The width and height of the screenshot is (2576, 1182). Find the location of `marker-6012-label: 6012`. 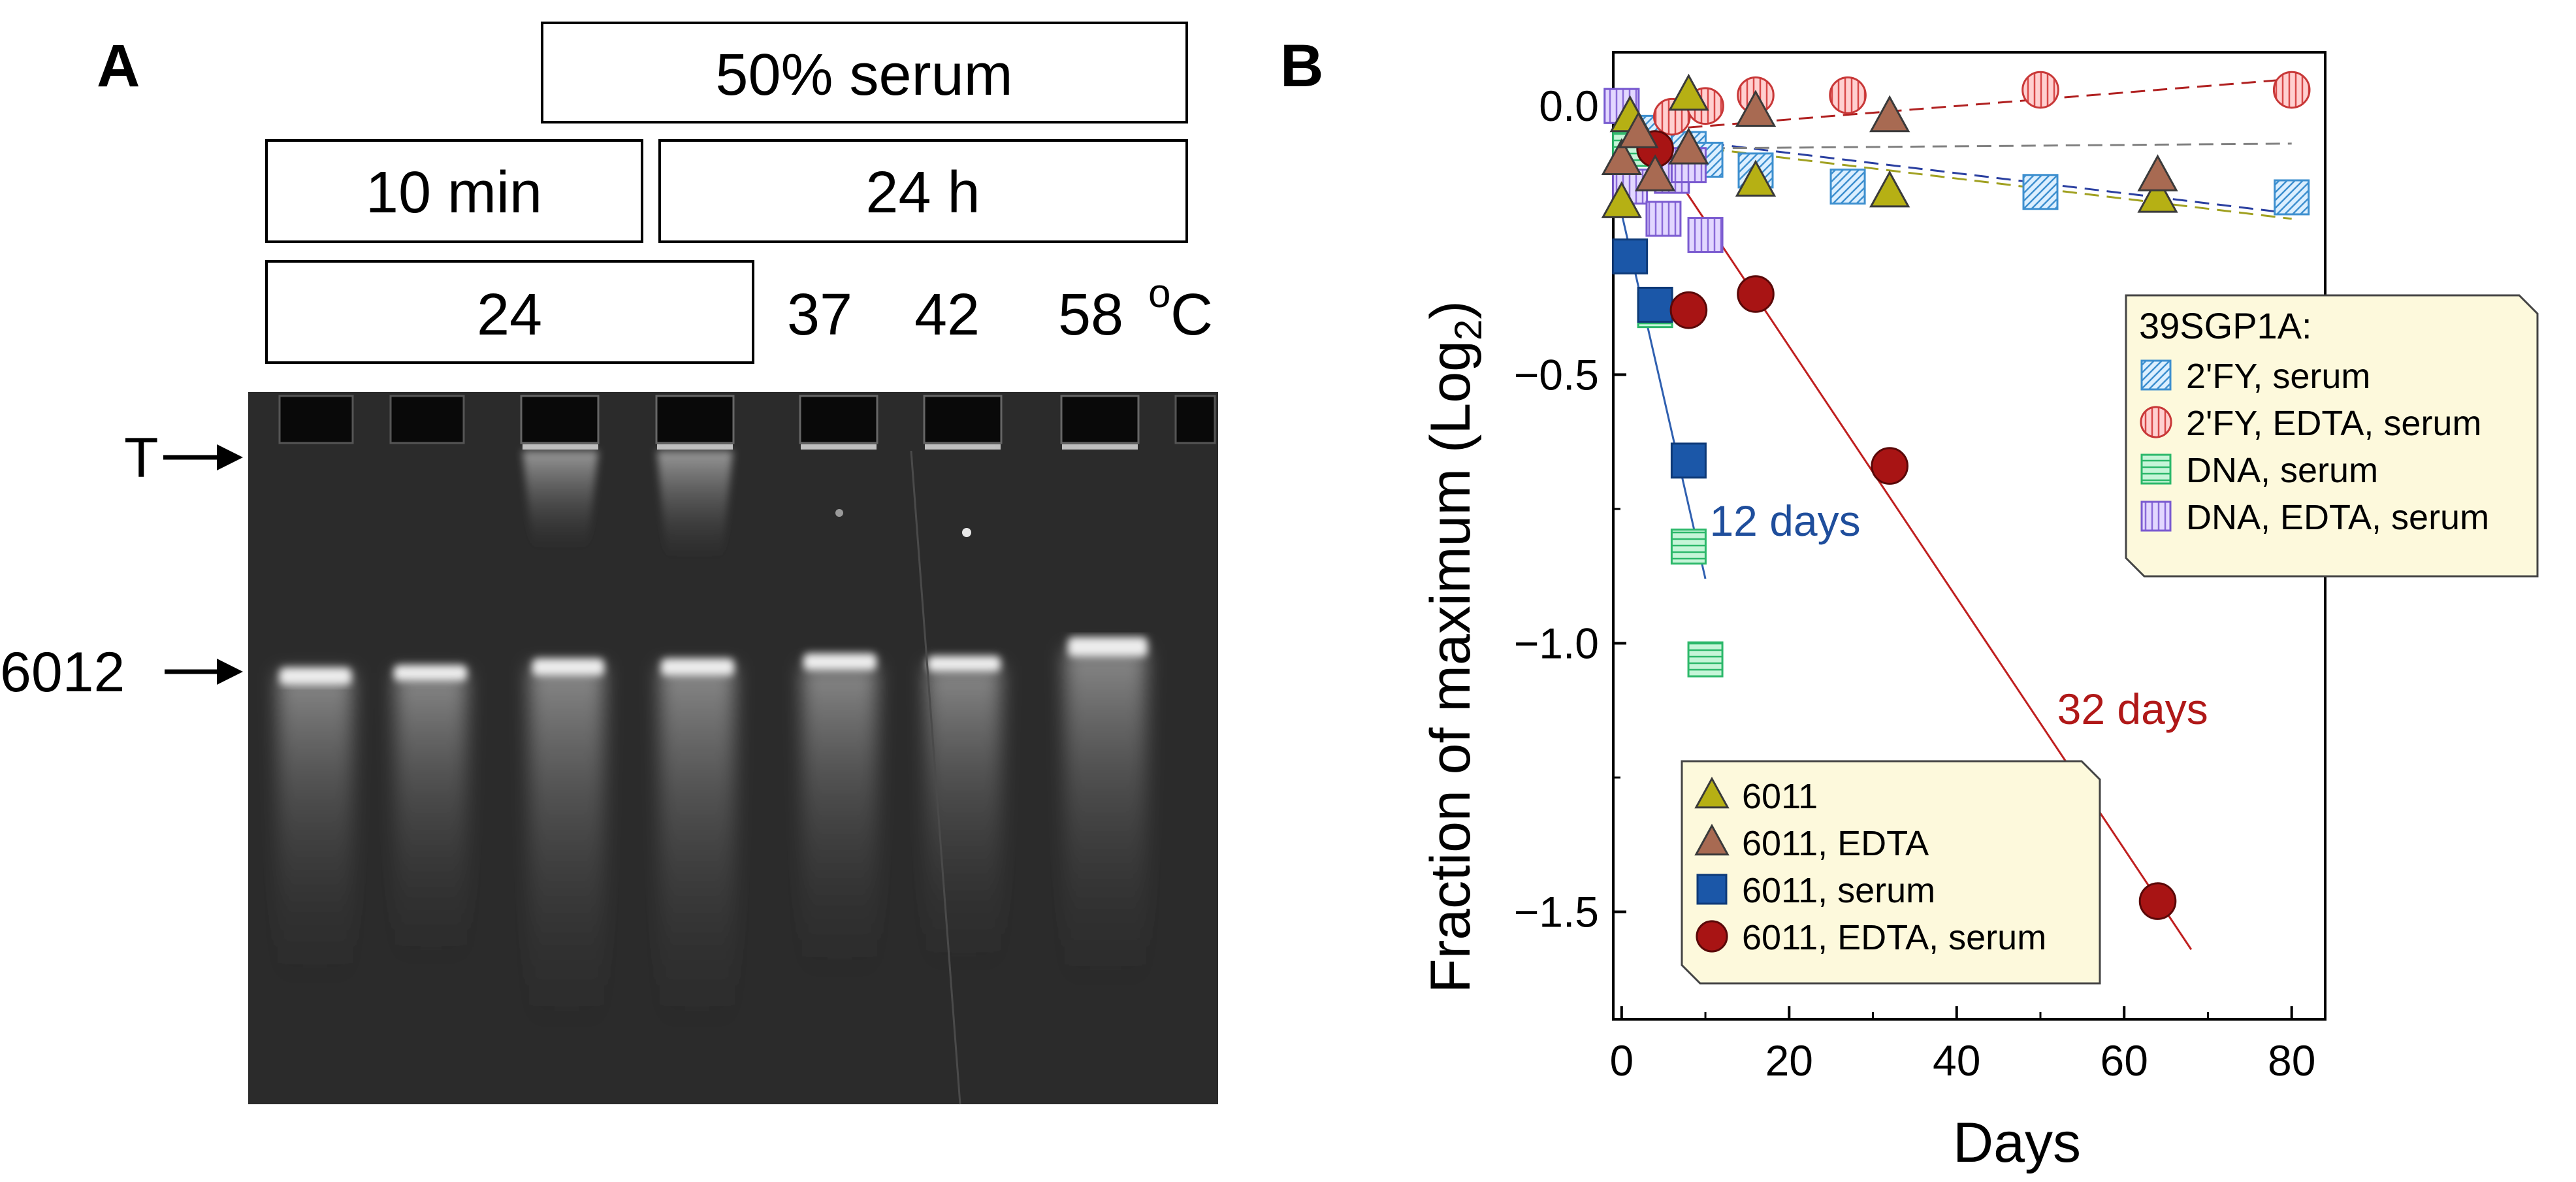

marker-6012-label: 6012 is located at coordinates (62, 672).